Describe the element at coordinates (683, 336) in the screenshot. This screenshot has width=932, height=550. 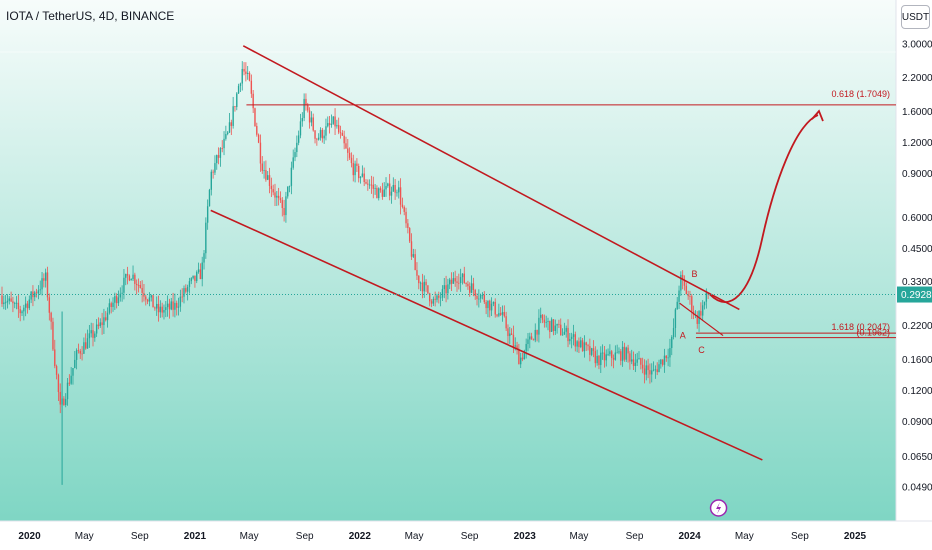
I see `wave-label-a: A` at that location.